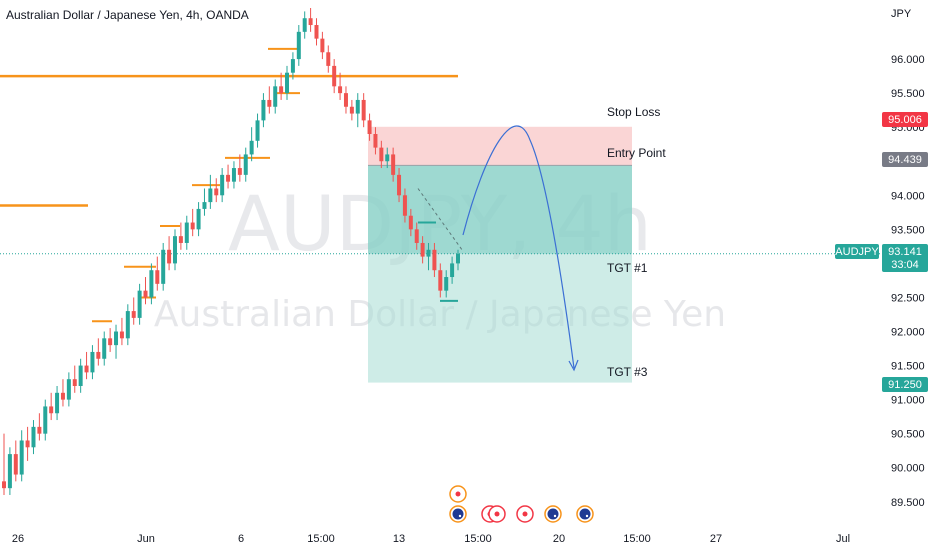 This screenshot has width=932, height=550. Describe the element at coordinates (18, 539) in the screenshot. I see `time-tick-label: 26` at that location.